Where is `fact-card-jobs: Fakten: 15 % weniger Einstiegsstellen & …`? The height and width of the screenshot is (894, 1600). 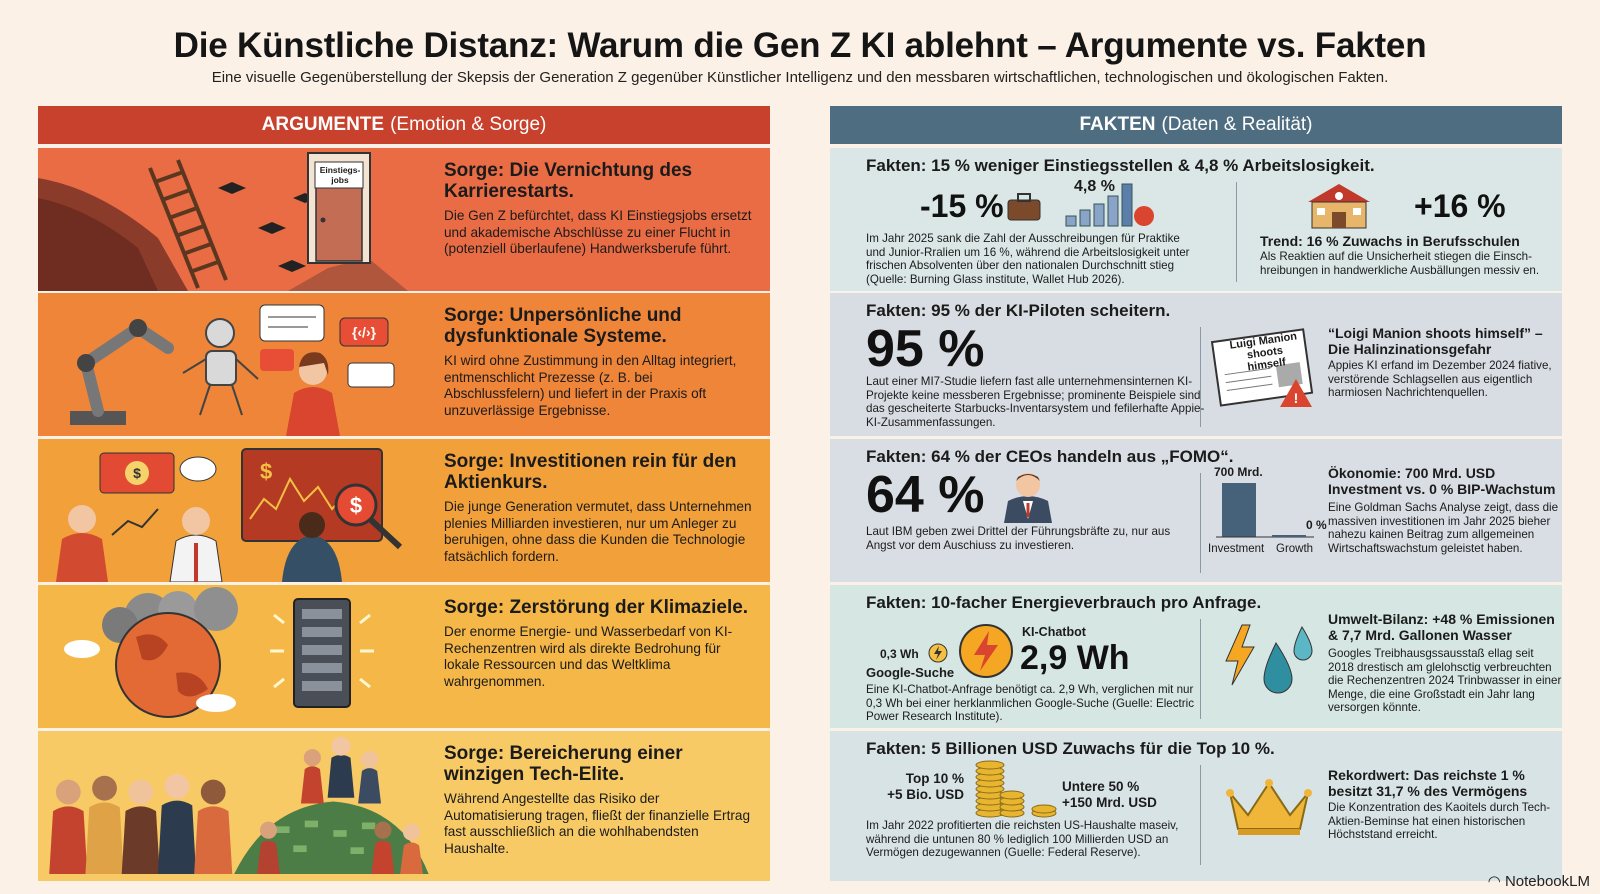 fact-card-jobs: Fakten: 15 % weniger Einstiegsstellen & … is located at coordinates (1196, 219).